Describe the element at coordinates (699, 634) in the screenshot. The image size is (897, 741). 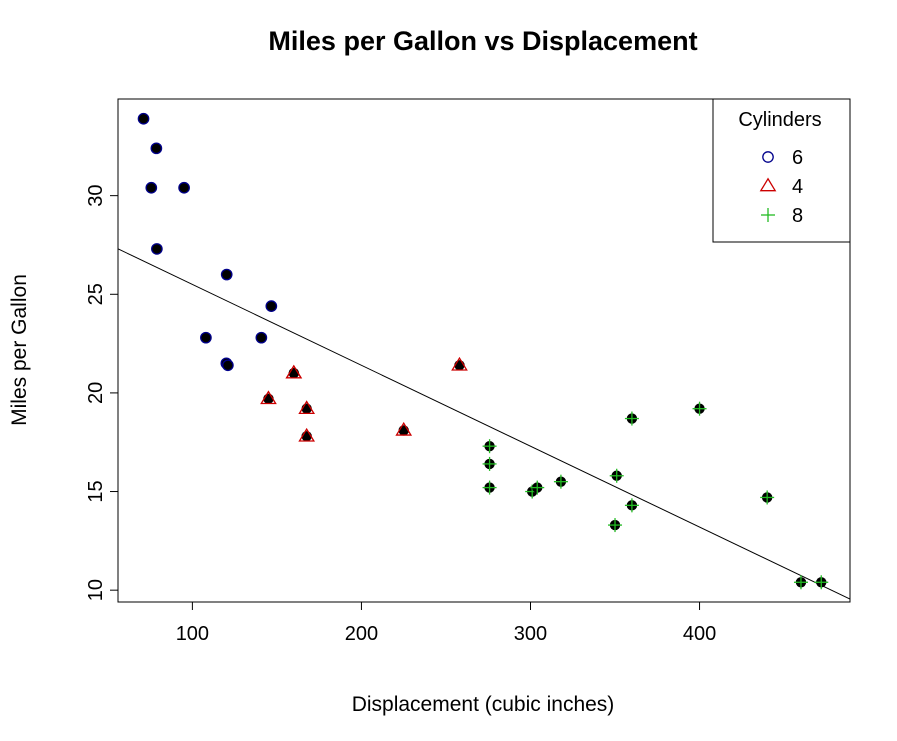
I see `x-tick-label: 400` at that location.